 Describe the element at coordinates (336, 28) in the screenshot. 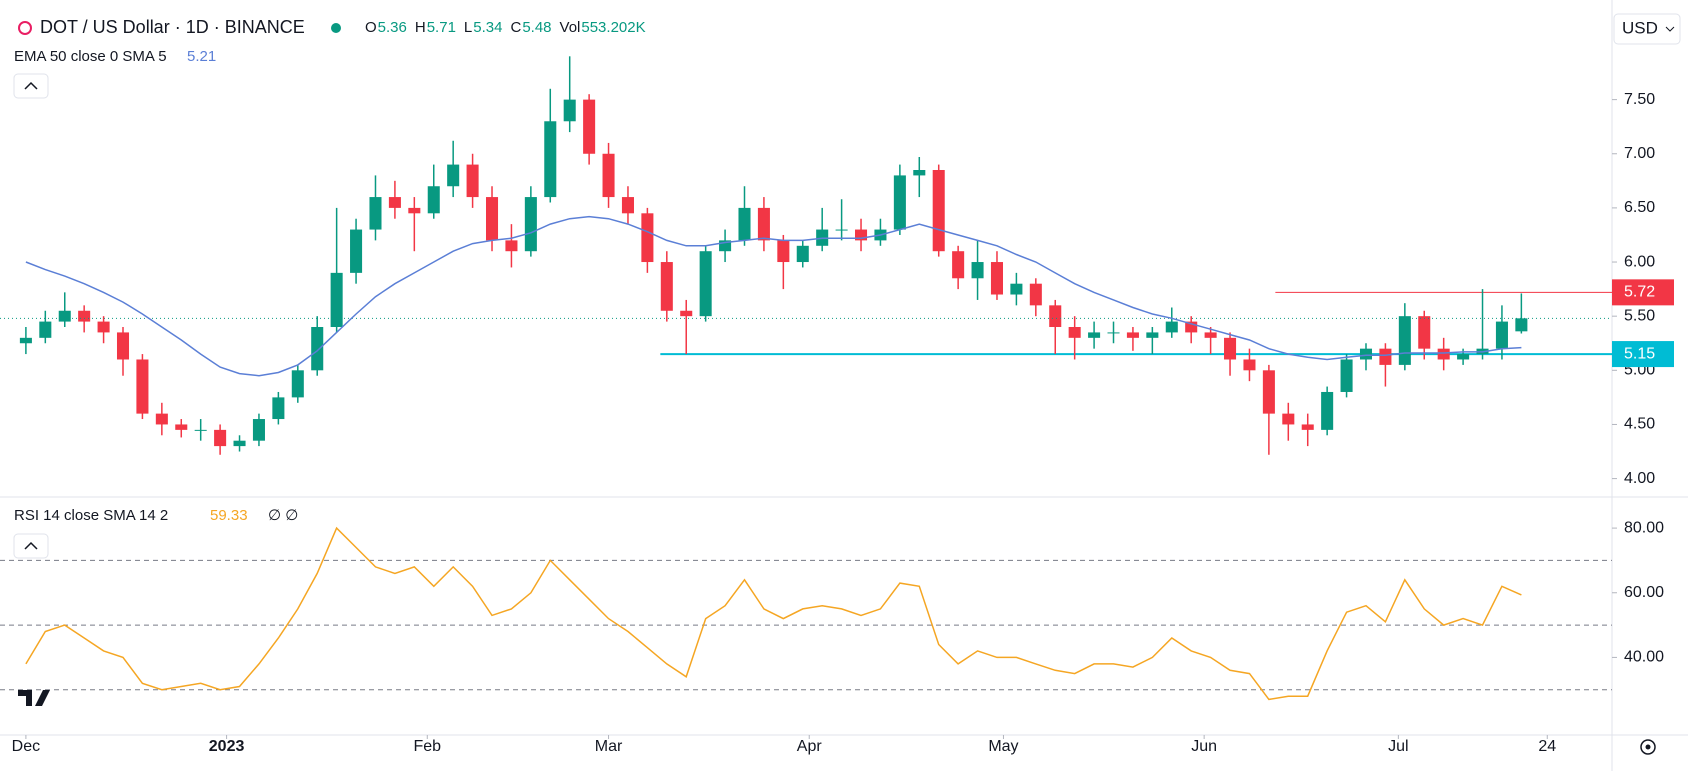

I see `market-status` at that location.